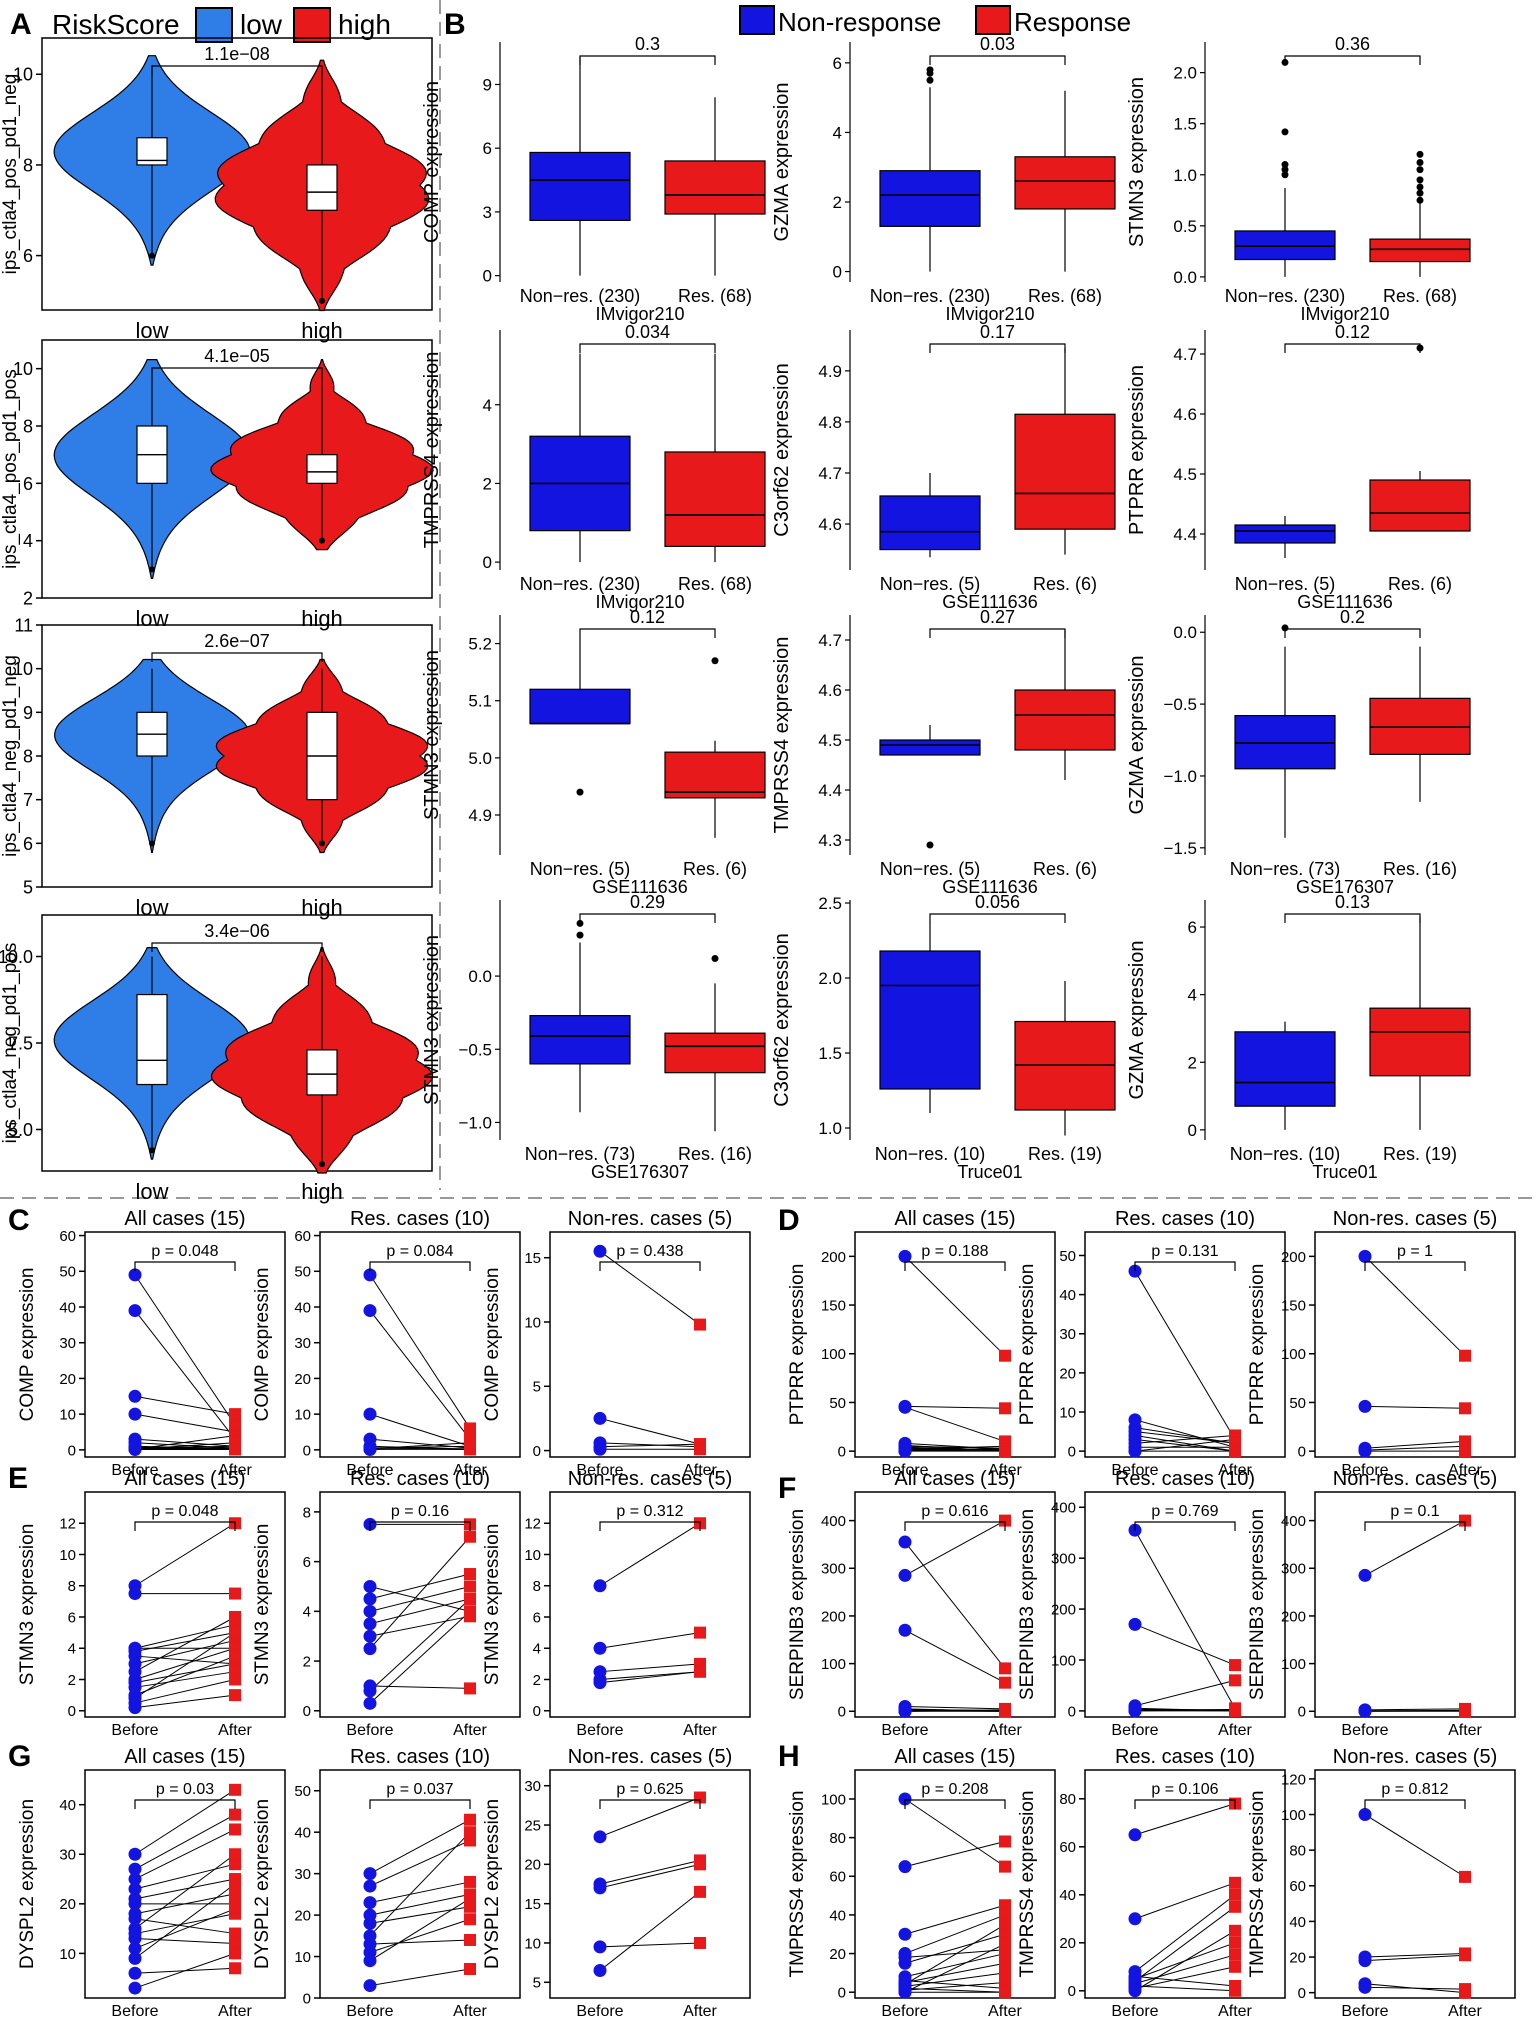 The width and height of the screenshot is (1536, 2025). I want to click on box-ytick-label: −1.5, so click(1180, 848).